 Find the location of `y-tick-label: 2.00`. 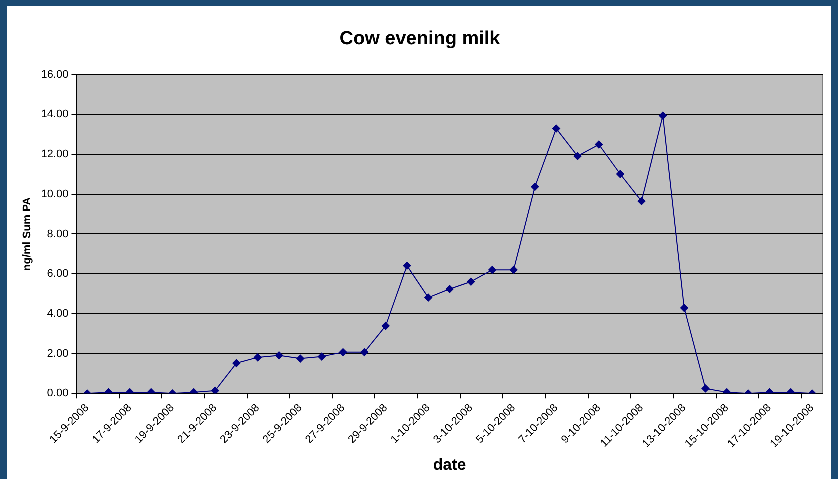

y-tick-label: 2.00 is located at coordinates (58, 354).